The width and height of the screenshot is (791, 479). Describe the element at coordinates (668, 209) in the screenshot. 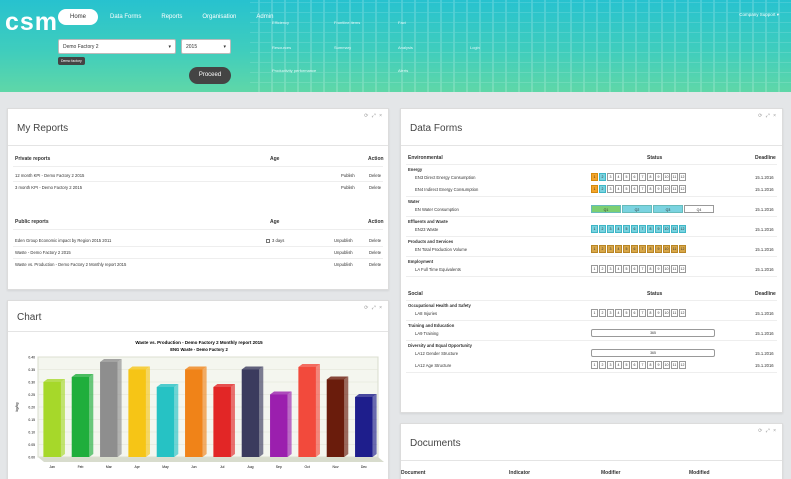

I see `quarter-cell: Q3` at that location.